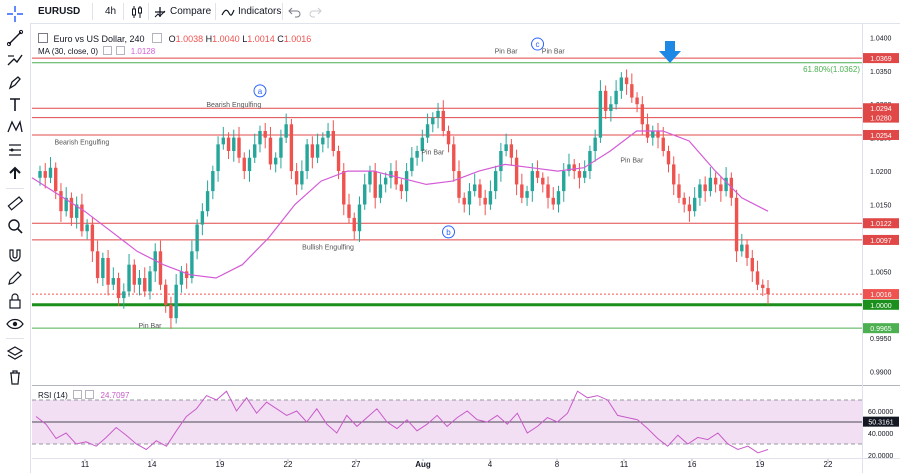 The width and height of the screenshot is (900, 473). I want to click on ruler-icon, so click(15, 203).